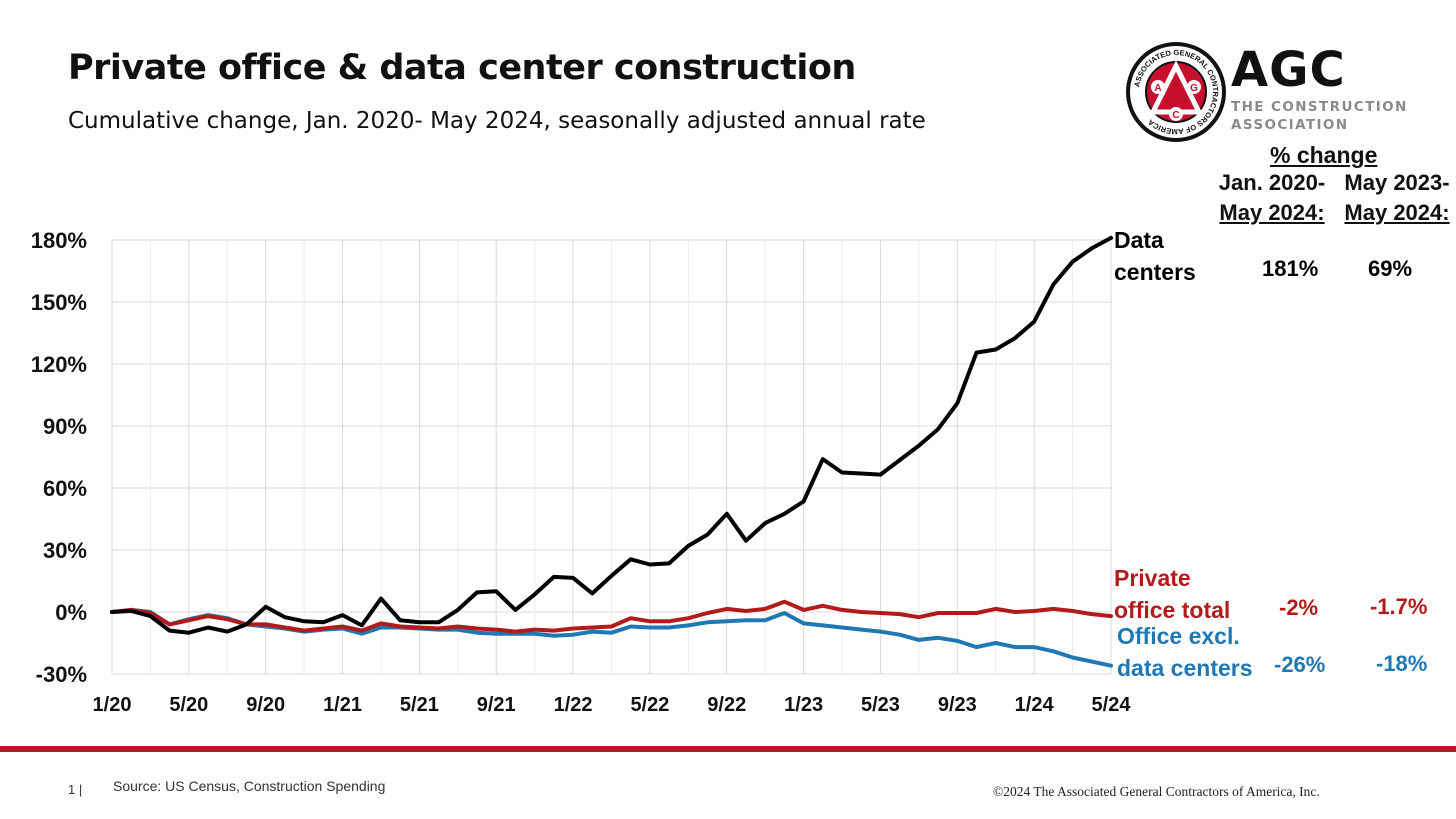 This screenshot has width=1456, height=819. Describe the element at coordinates (1397, 182) in the screenshot. I see `col2-header-line1: May 2023-` at that location.